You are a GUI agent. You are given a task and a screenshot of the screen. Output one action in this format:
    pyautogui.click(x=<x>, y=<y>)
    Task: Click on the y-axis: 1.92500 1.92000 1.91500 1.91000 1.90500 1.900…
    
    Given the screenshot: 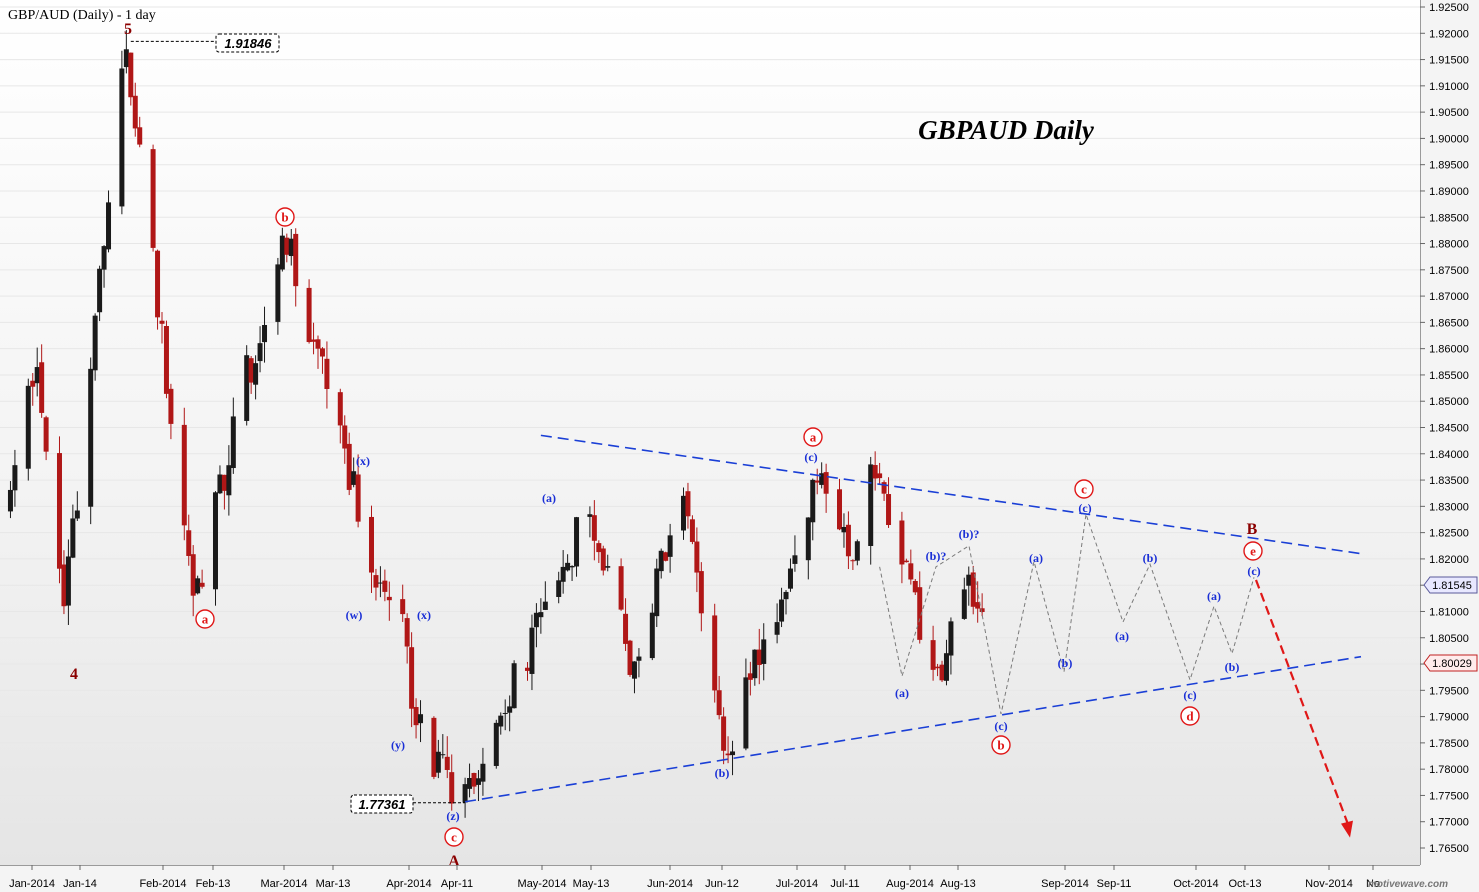 What is the action you would take?
    pyautogui.click(x=1449, y=432)
    